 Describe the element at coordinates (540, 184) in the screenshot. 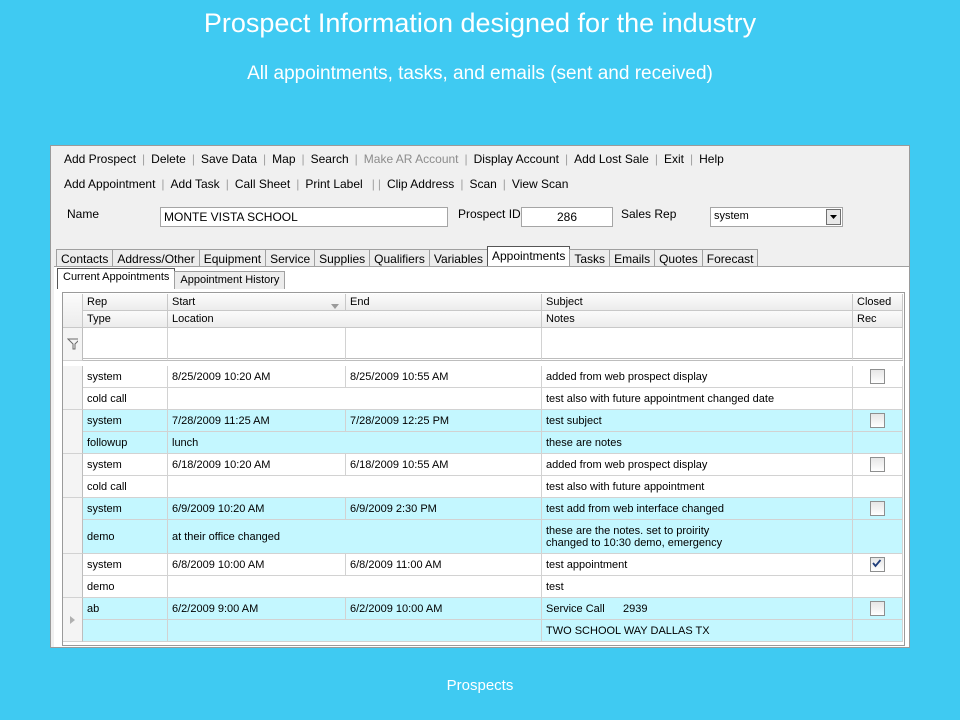

I see `toolbar-button: View Scan` at that location.